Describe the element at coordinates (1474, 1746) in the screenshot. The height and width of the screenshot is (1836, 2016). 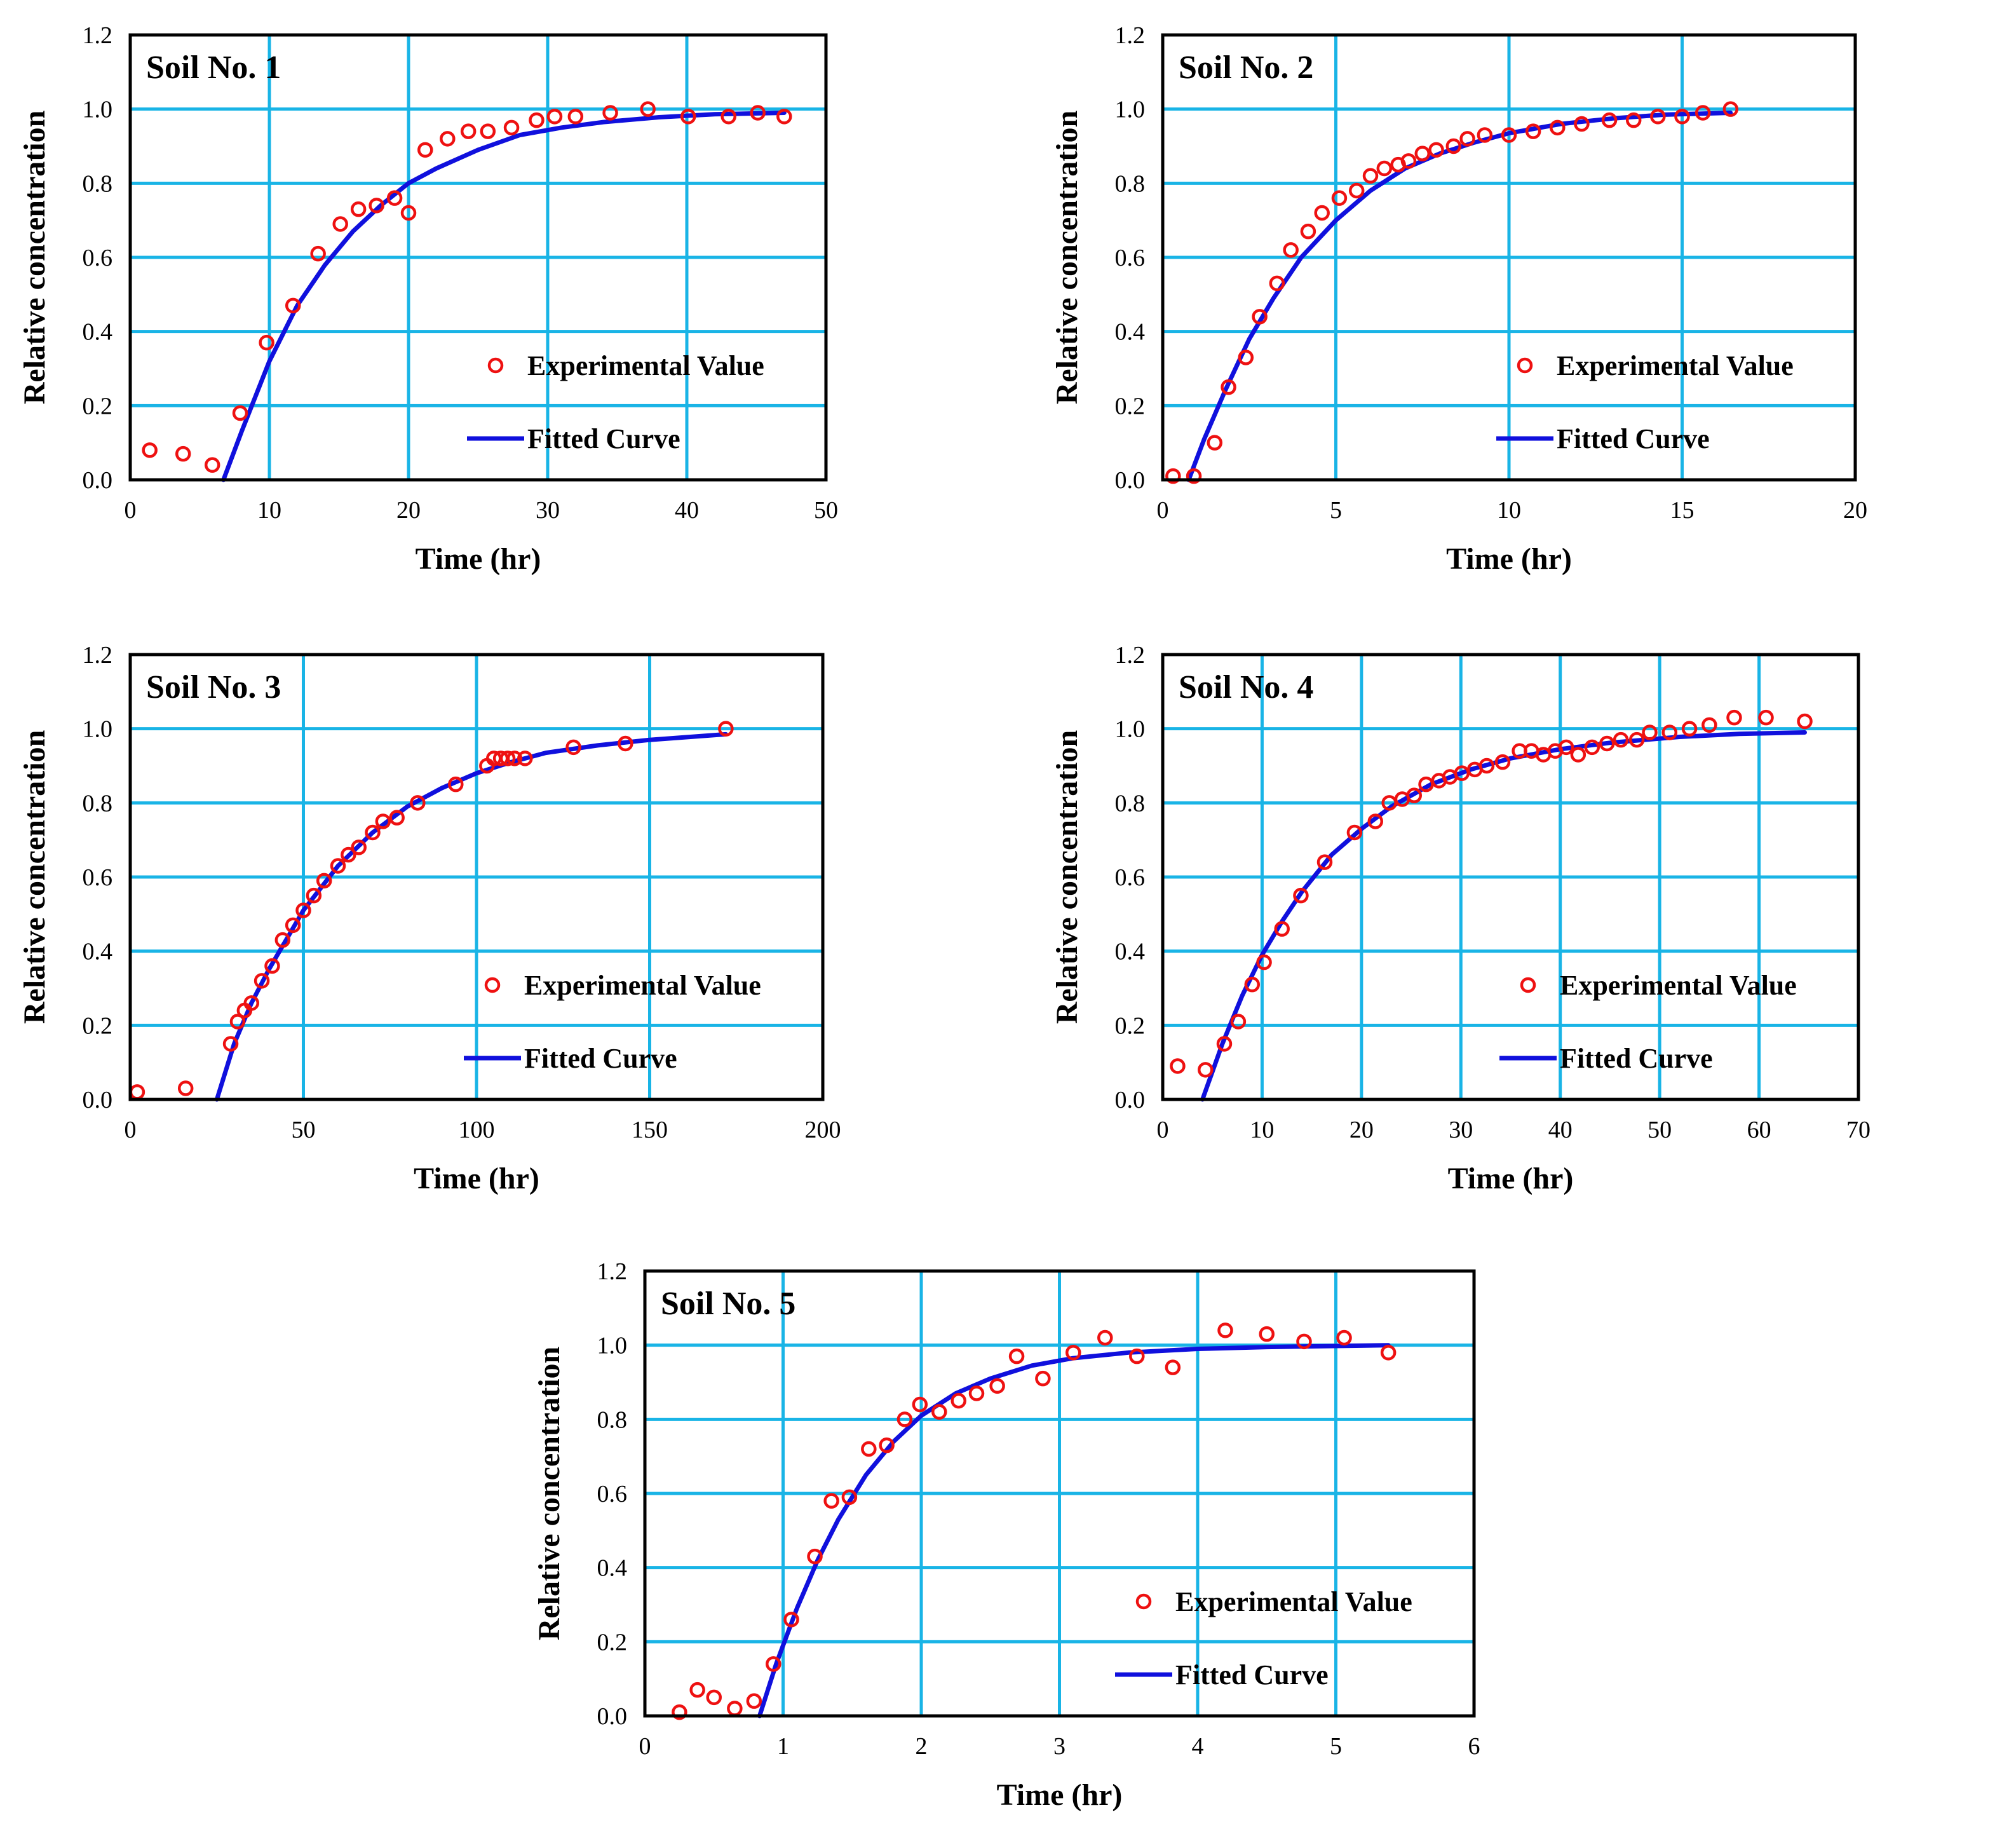
I see `x-tick-label: 6` at that location.